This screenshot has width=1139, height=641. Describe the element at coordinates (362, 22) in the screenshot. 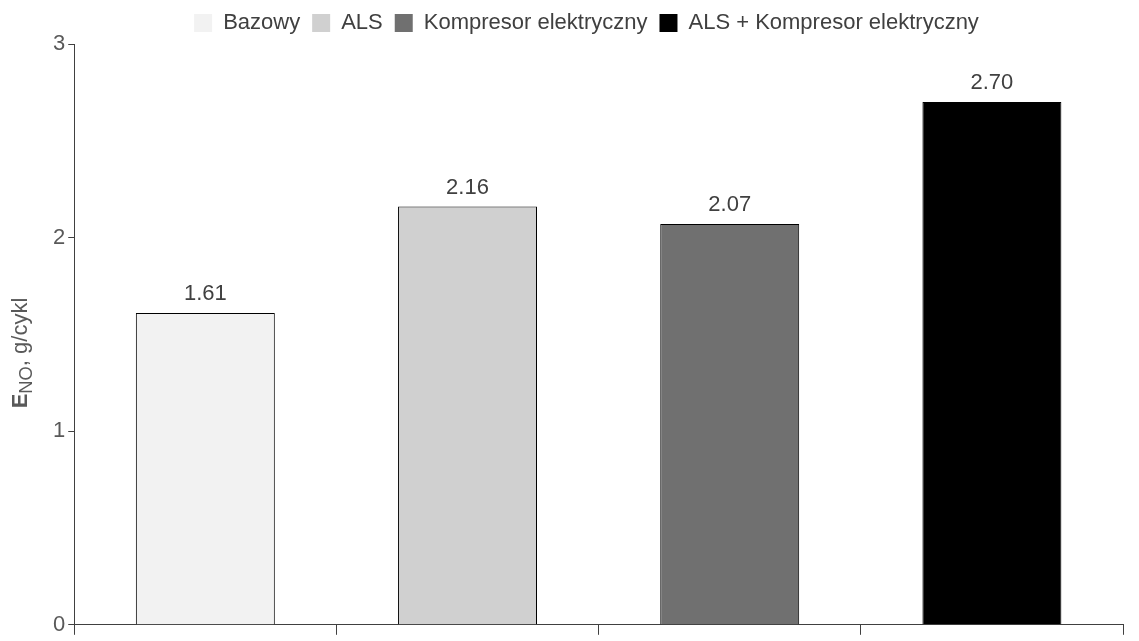

I see `legend-label: ALS` at that location.